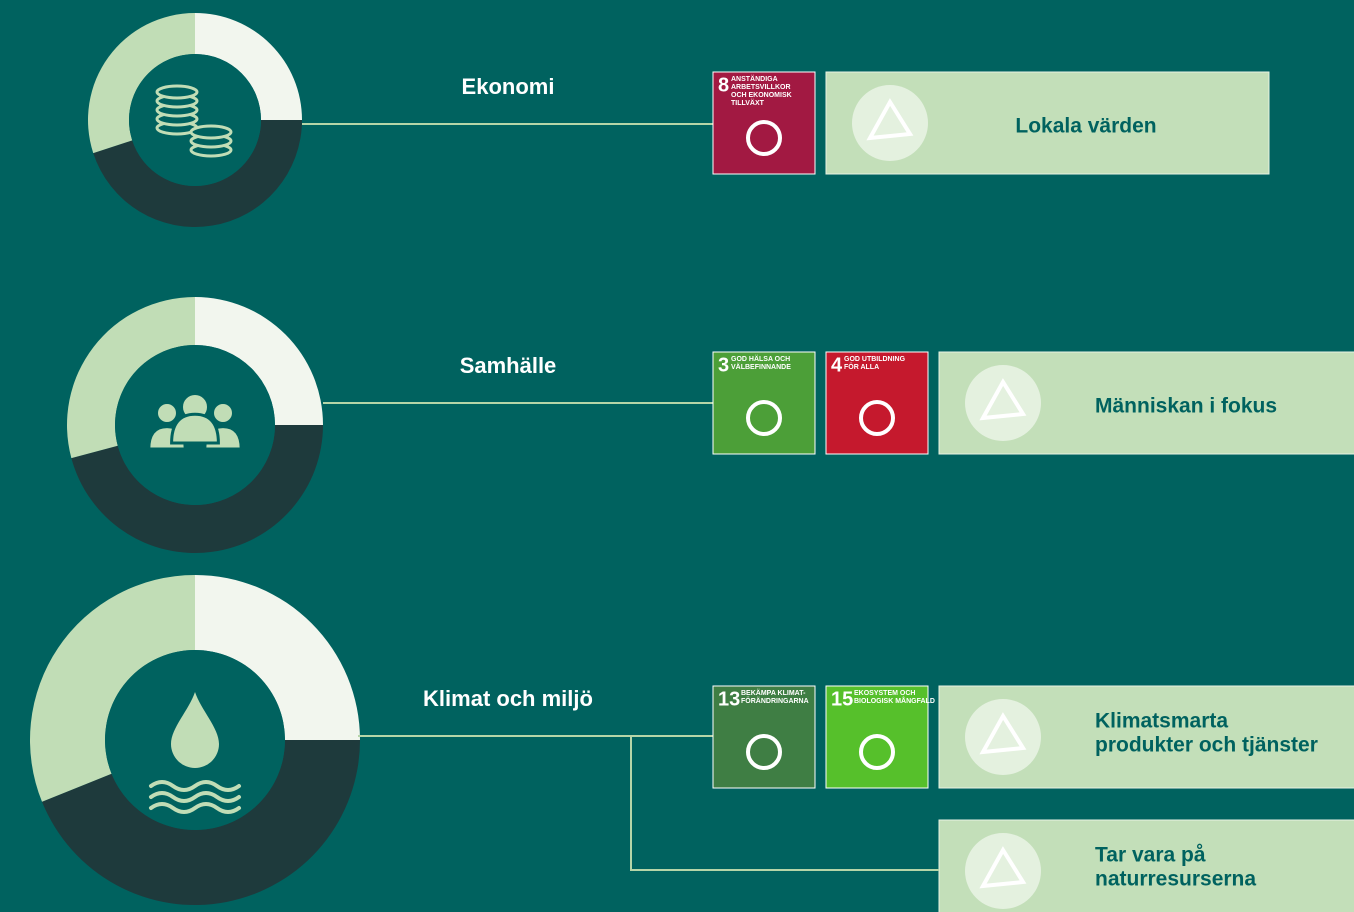 Image resolution: width=1354 pixels, height=912 pixels. What do you see at coordinates (761, 95) in the screenshot?
I see `sdg-title: OCH EKONOMISK` at bounding box center [761, 95].